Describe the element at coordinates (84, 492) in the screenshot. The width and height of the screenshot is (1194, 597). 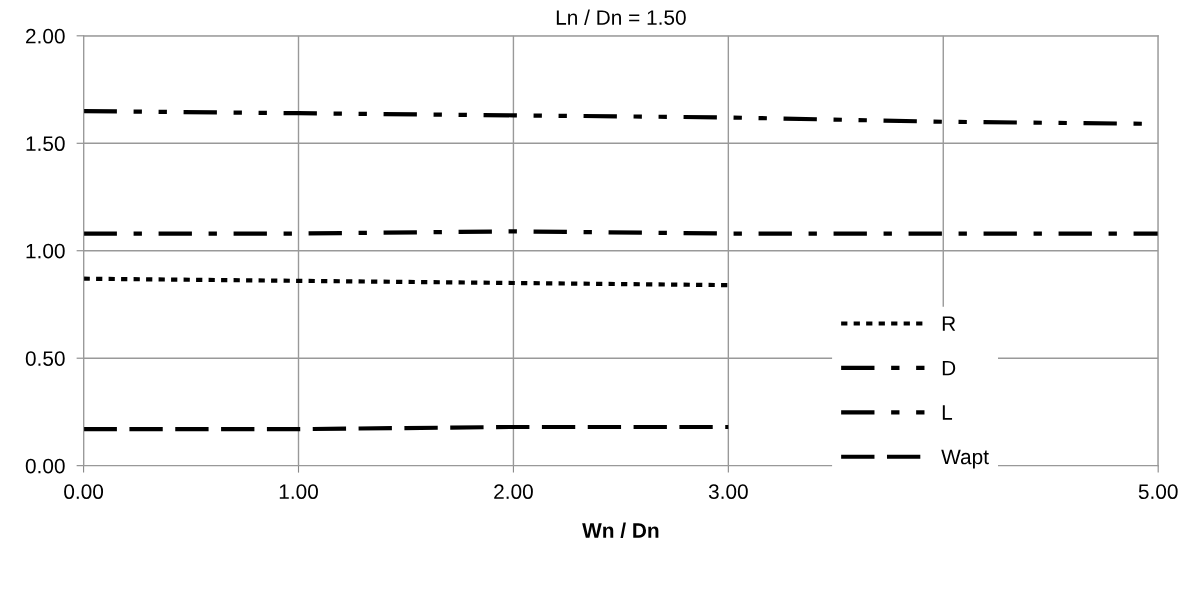
I see `x-tick-label: 0.00` at that location.